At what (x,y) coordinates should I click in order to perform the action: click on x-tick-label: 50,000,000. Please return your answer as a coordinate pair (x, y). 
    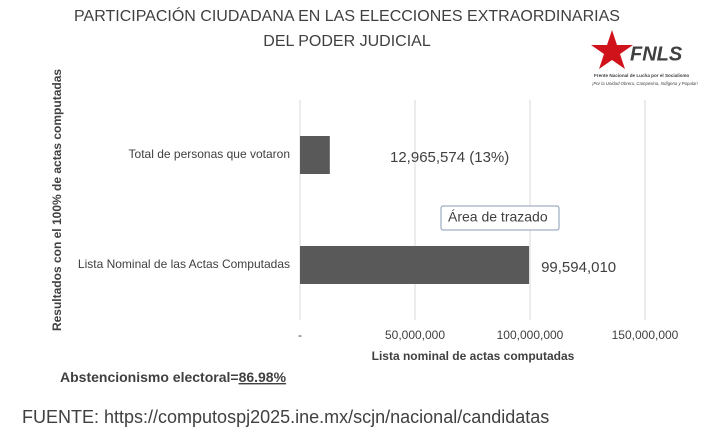
    Looking at the image, I should click on (415, 335).